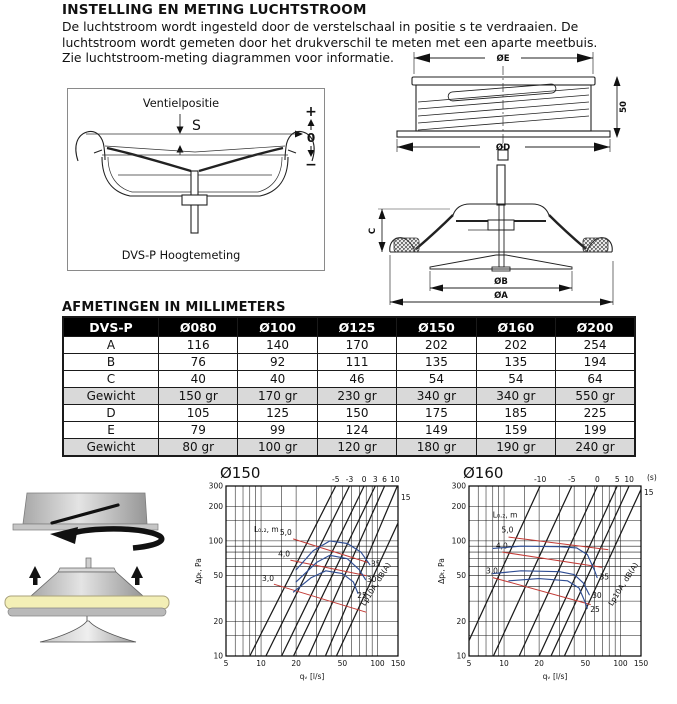 Image resolution: width=677 pixels, height=704 pixels. What do you see at coordinates (216, 486) in the screenshot?
I see `y-tick-label: 300` at bounding box center [216, 486].